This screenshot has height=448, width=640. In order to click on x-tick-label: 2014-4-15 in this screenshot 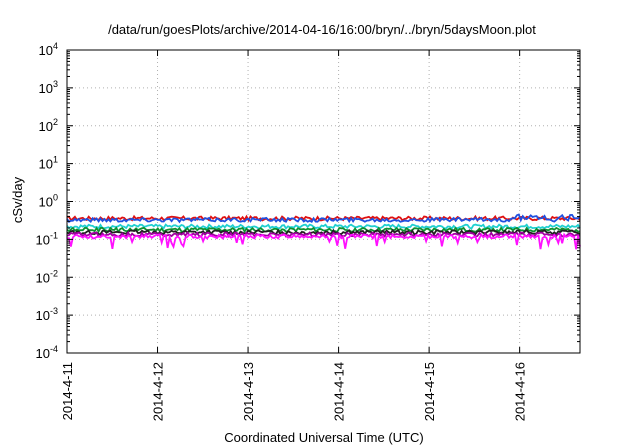, I will do `click(429, 391)`.